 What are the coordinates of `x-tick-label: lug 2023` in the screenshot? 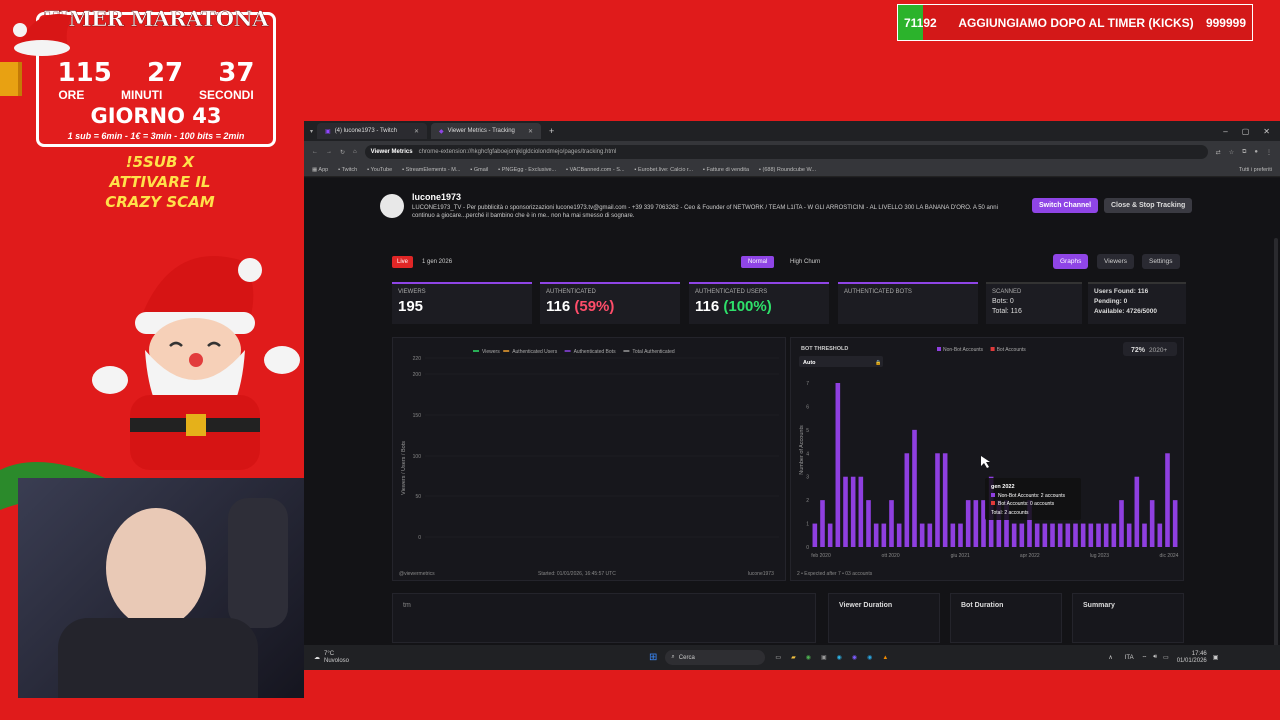 It's located at (1099, 556).